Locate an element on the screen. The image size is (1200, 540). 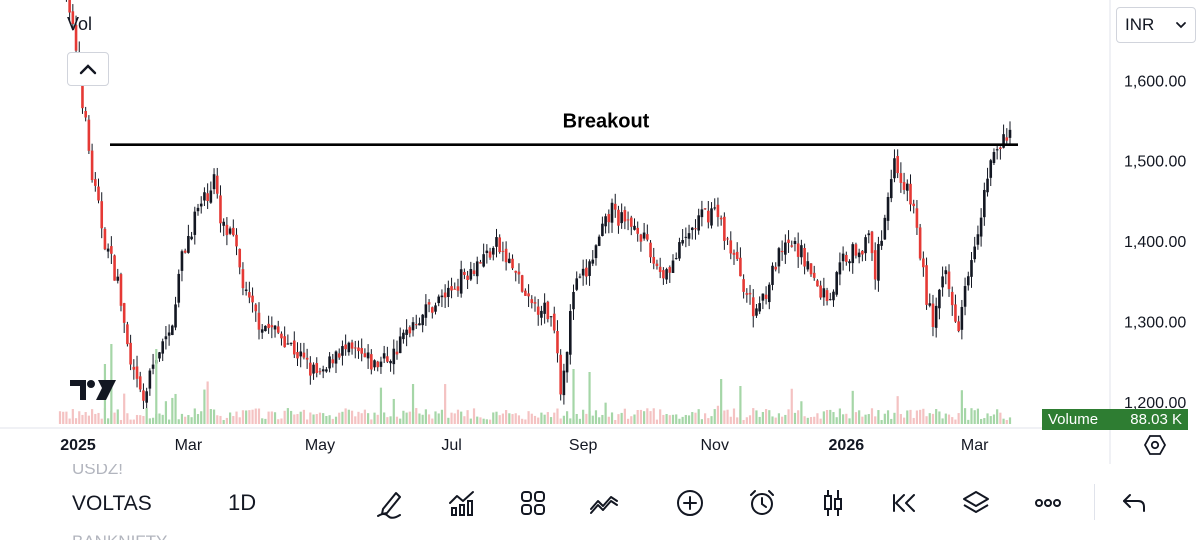
drawing-tools-button is located at coordinates (390, 503).